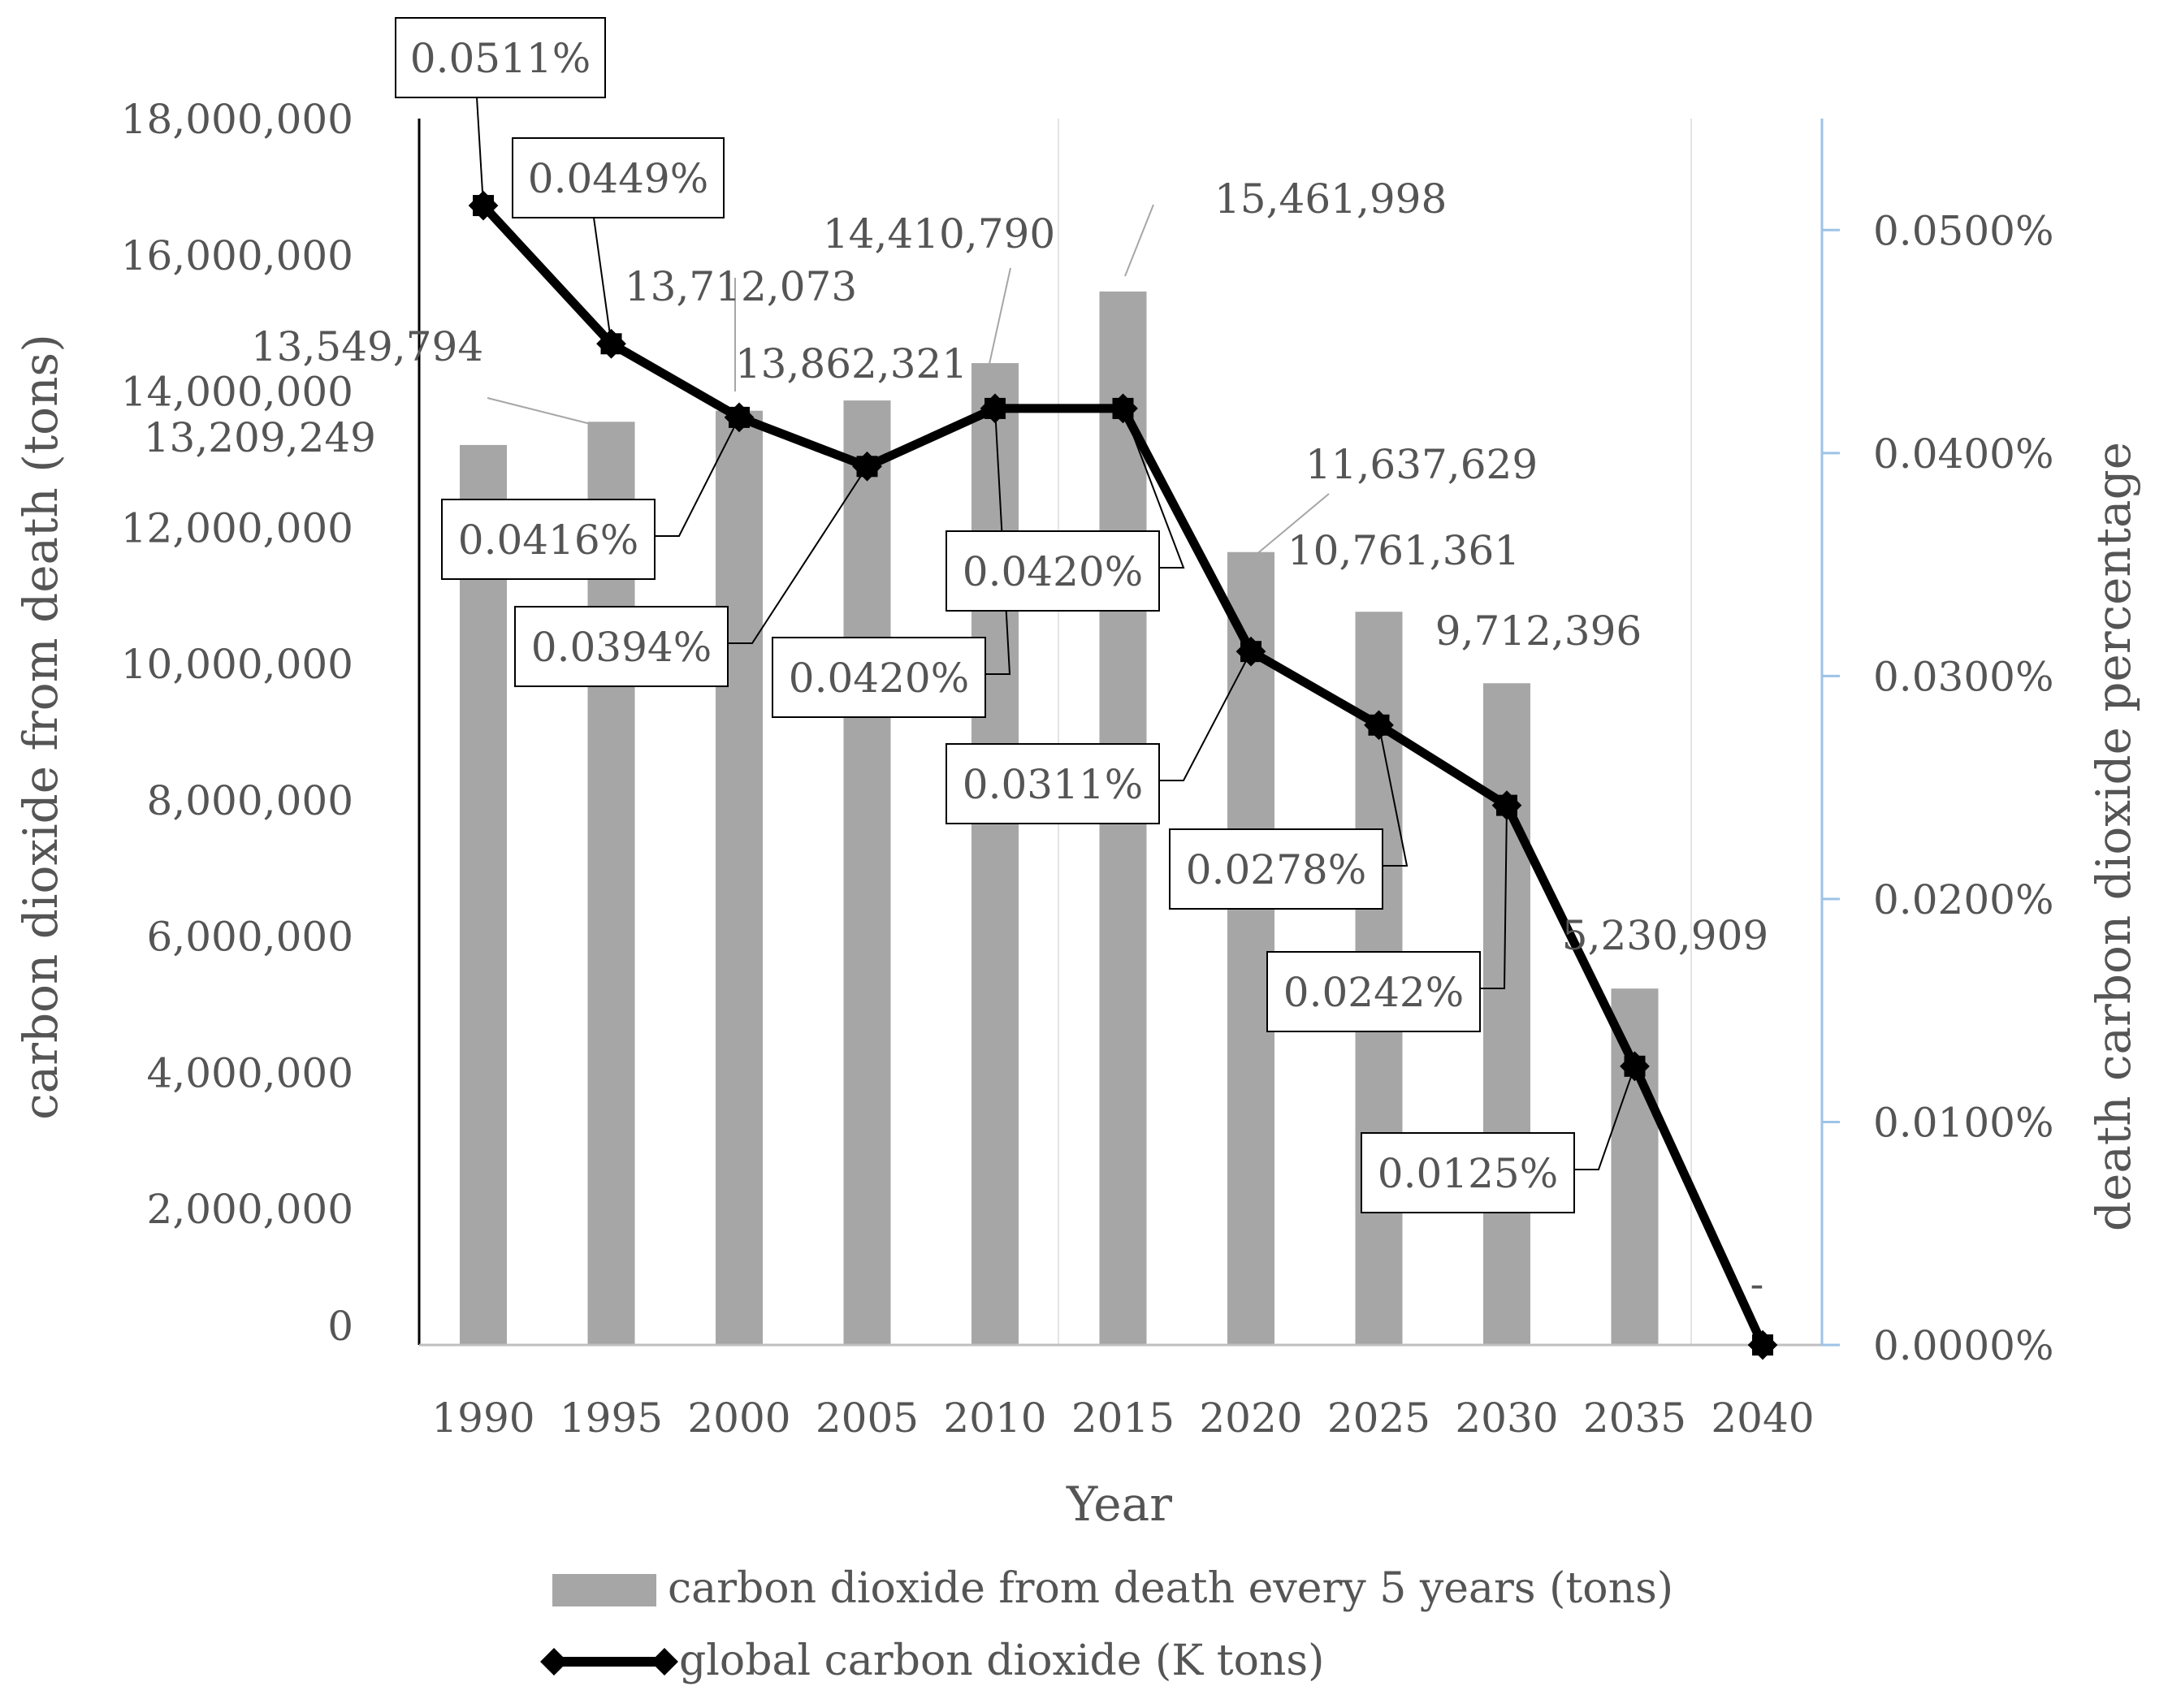 The height and width of the screenshot is (1708, 2168). I want to click on legend-line-label: global carbon dioxide (K tons), so click(1001, 1661).